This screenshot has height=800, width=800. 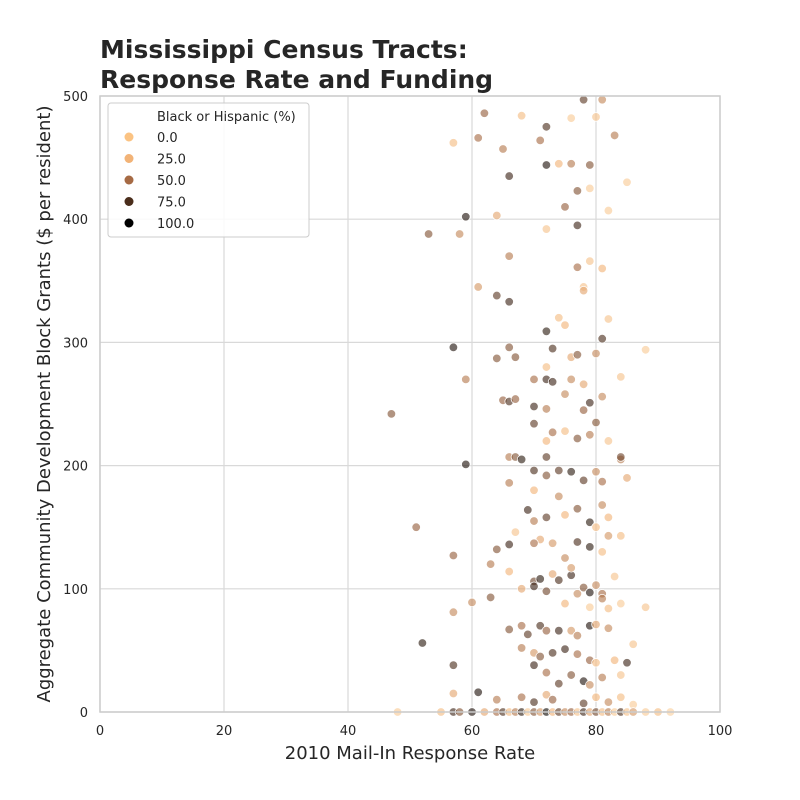 I want to click on x-tick-label: 60, so click(x=472, y=731).